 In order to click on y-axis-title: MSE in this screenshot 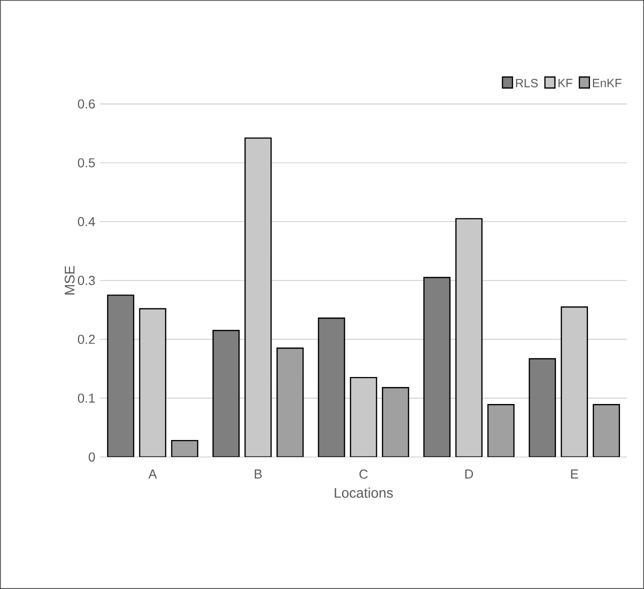, I will do `click(69, 280)`.